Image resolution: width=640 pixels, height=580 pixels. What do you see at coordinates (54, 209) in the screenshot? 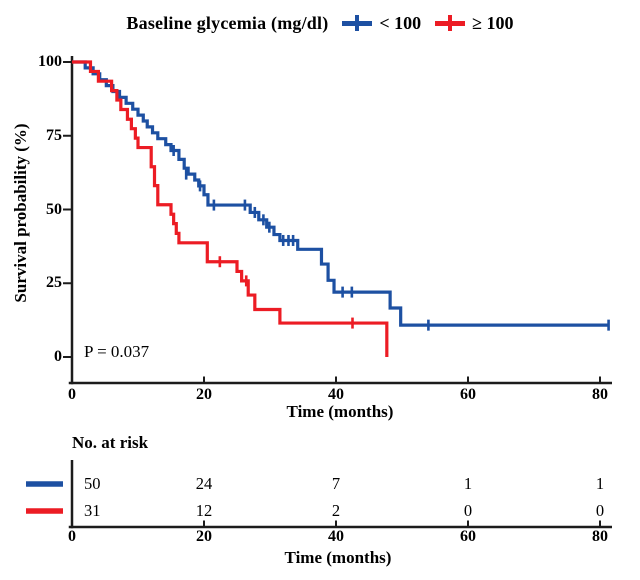
I see `y-tick-label: 50` at bounding box center [54, 209].